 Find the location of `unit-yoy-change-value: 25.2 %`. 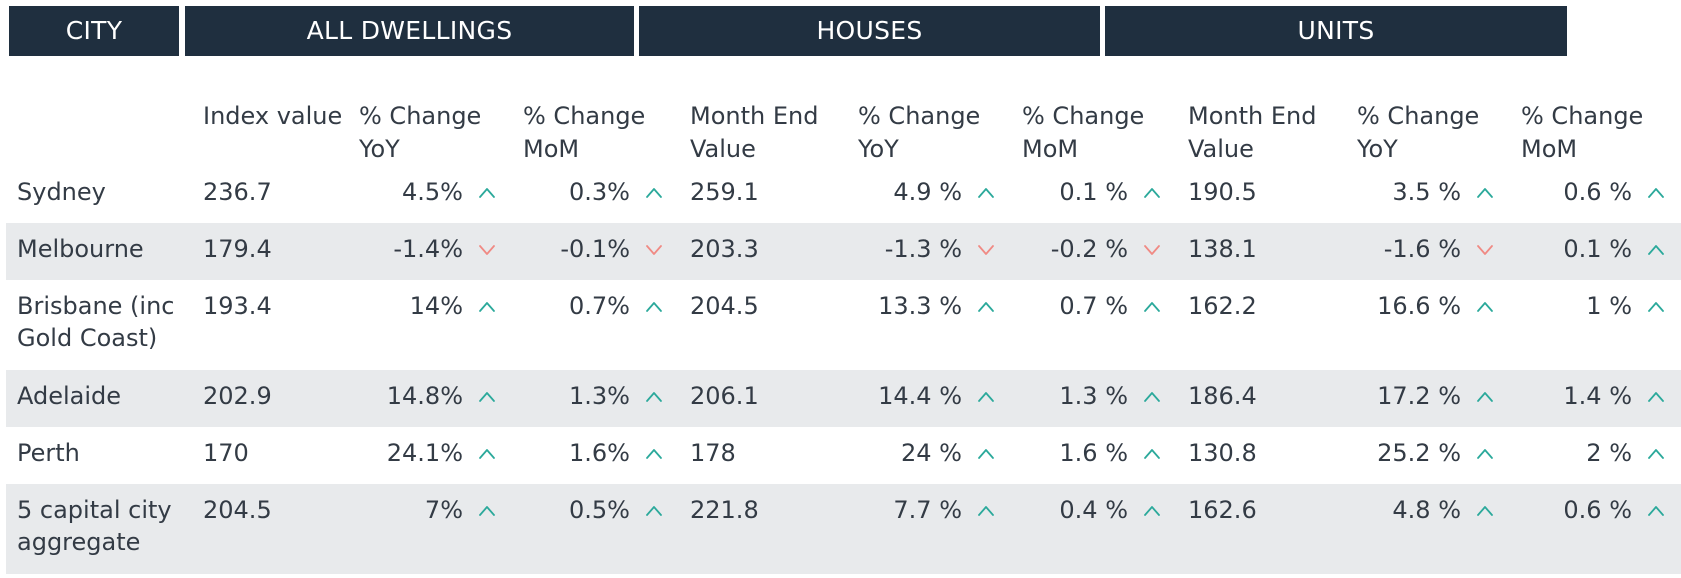

unit-yoy-change-value: 25.2 % is located at coordinates (1419, 453).